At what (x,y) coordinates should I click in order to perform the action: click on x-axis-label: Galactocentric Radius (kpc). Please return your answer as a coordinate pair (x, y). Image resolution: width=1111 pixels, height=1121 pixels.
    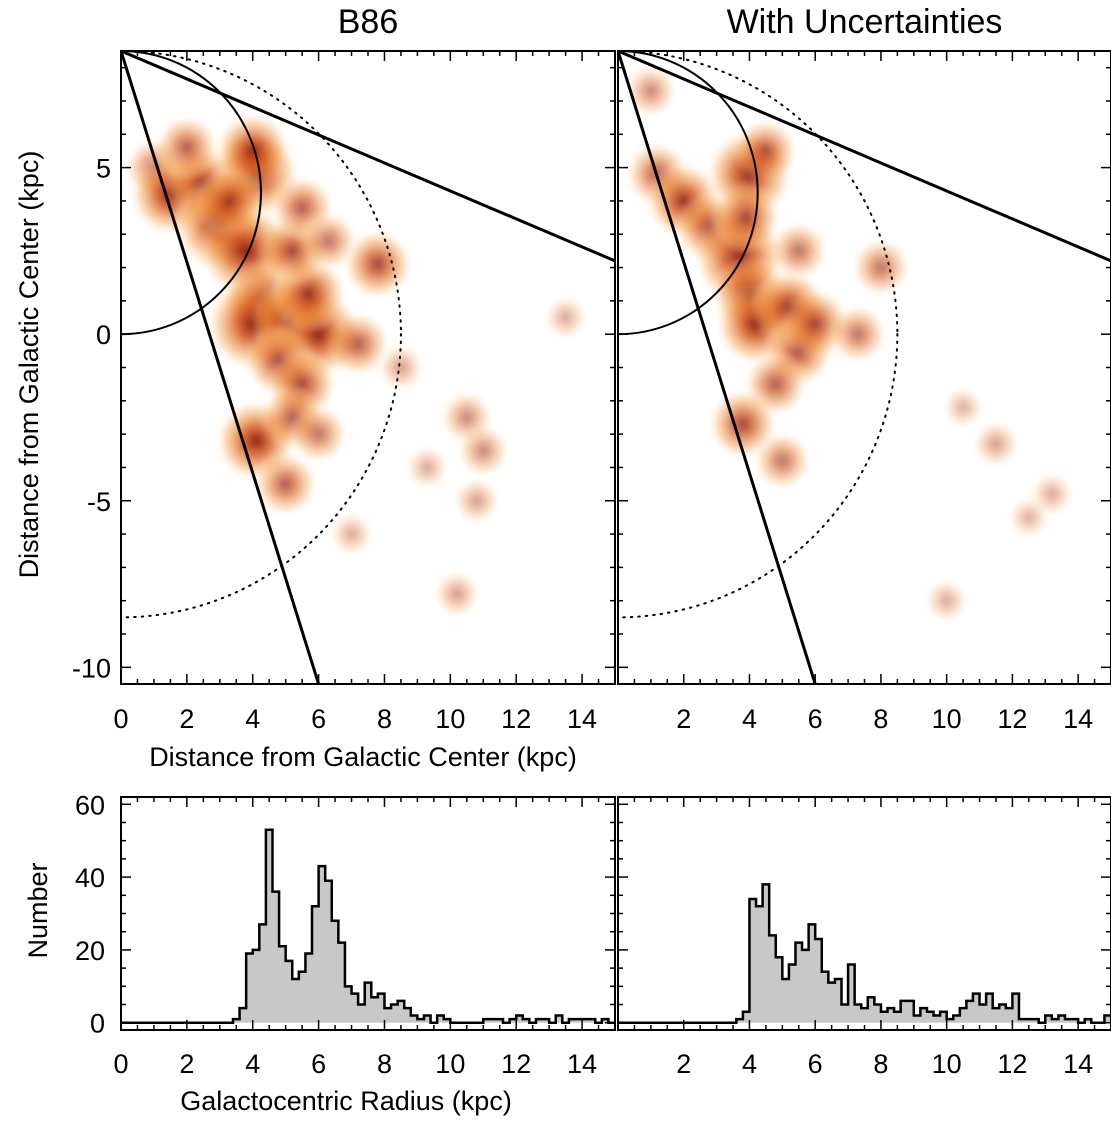
    Looking at the image, I should click on (346, 1101).